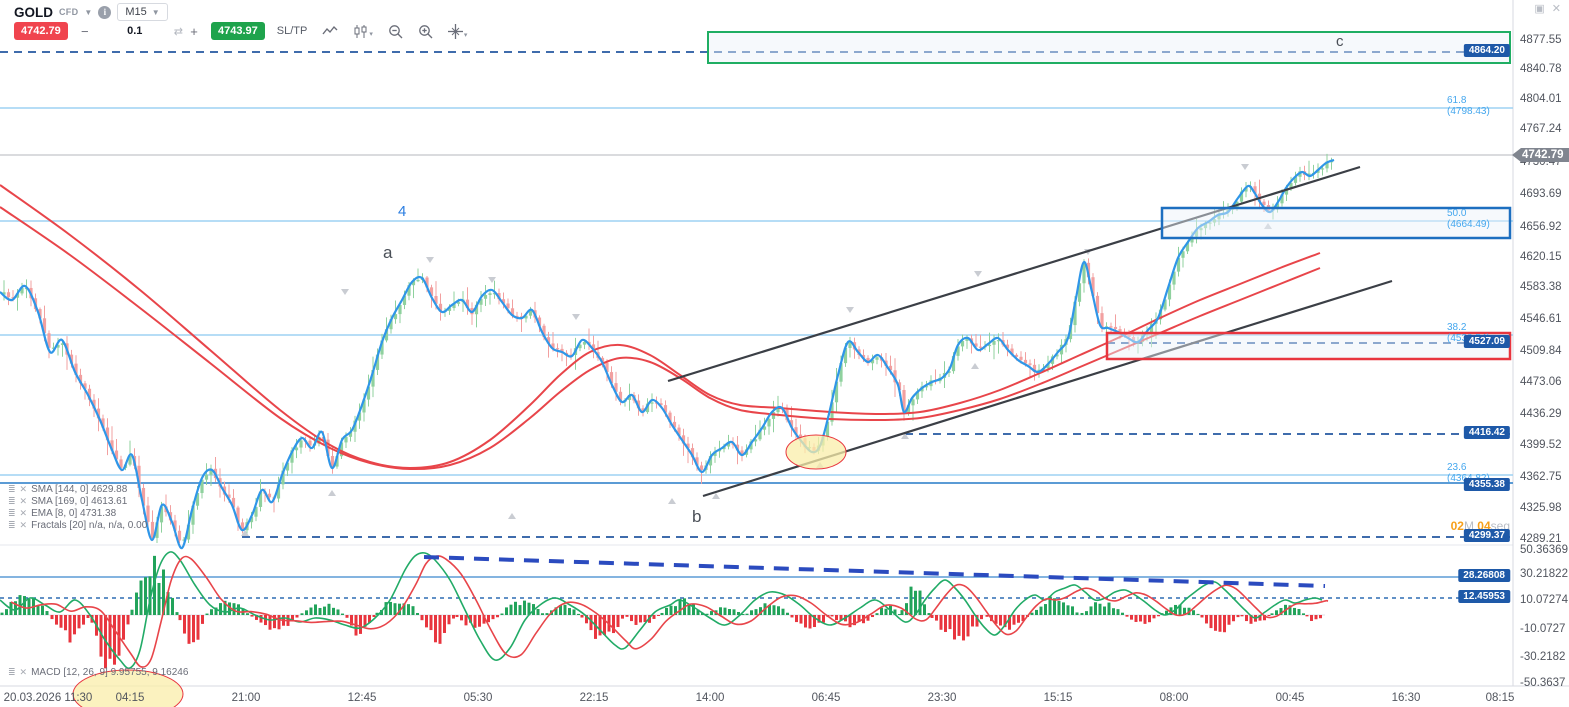  I want to click on price-axis-label: 4767.24, so click(1541, 129).